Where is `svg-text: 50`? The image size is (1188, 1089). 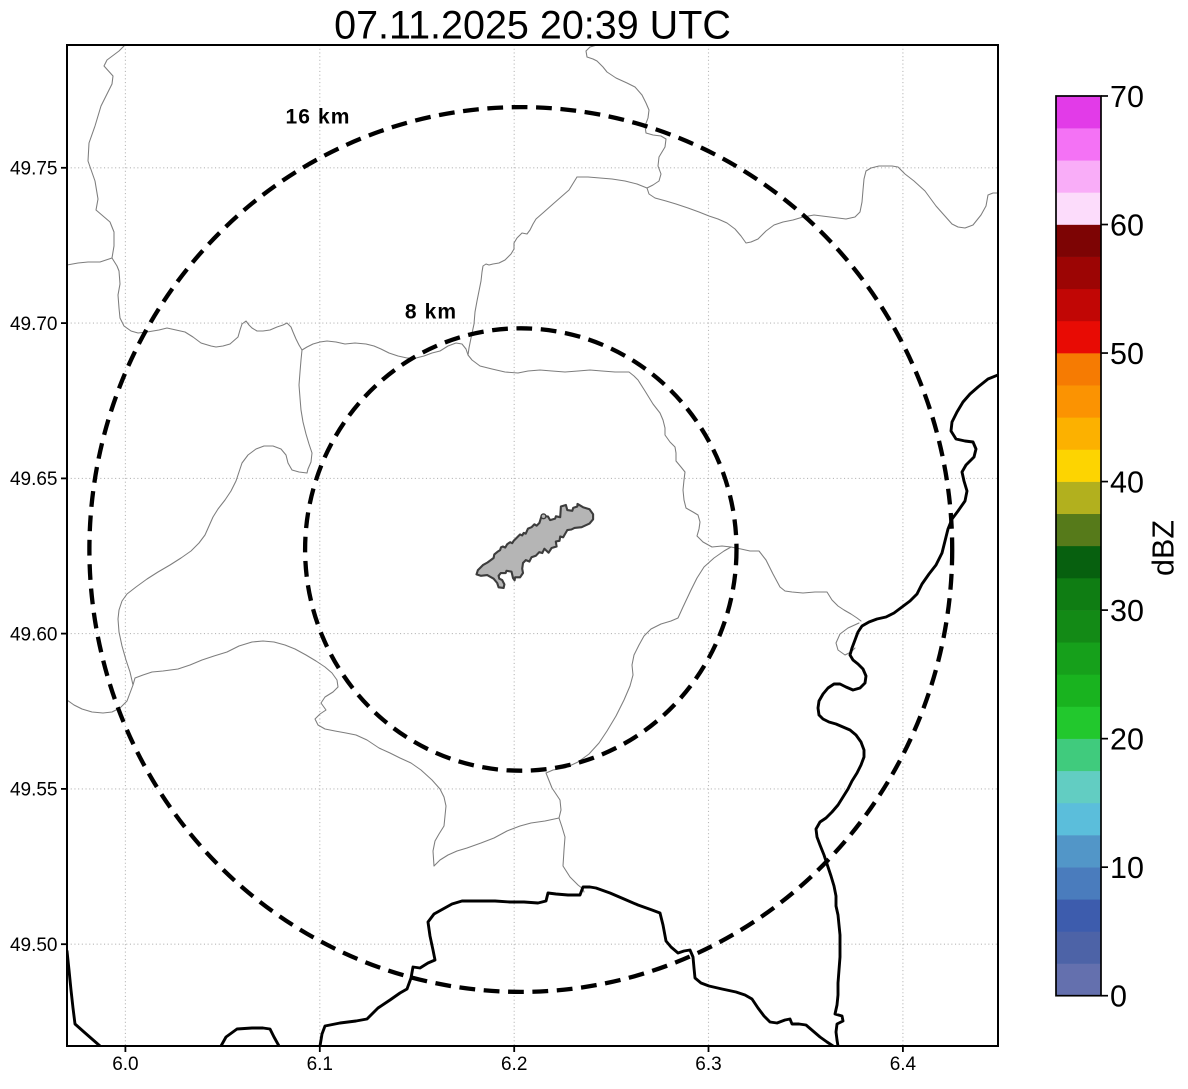 svg-text: 50 is located at coordinates (1127, 354).